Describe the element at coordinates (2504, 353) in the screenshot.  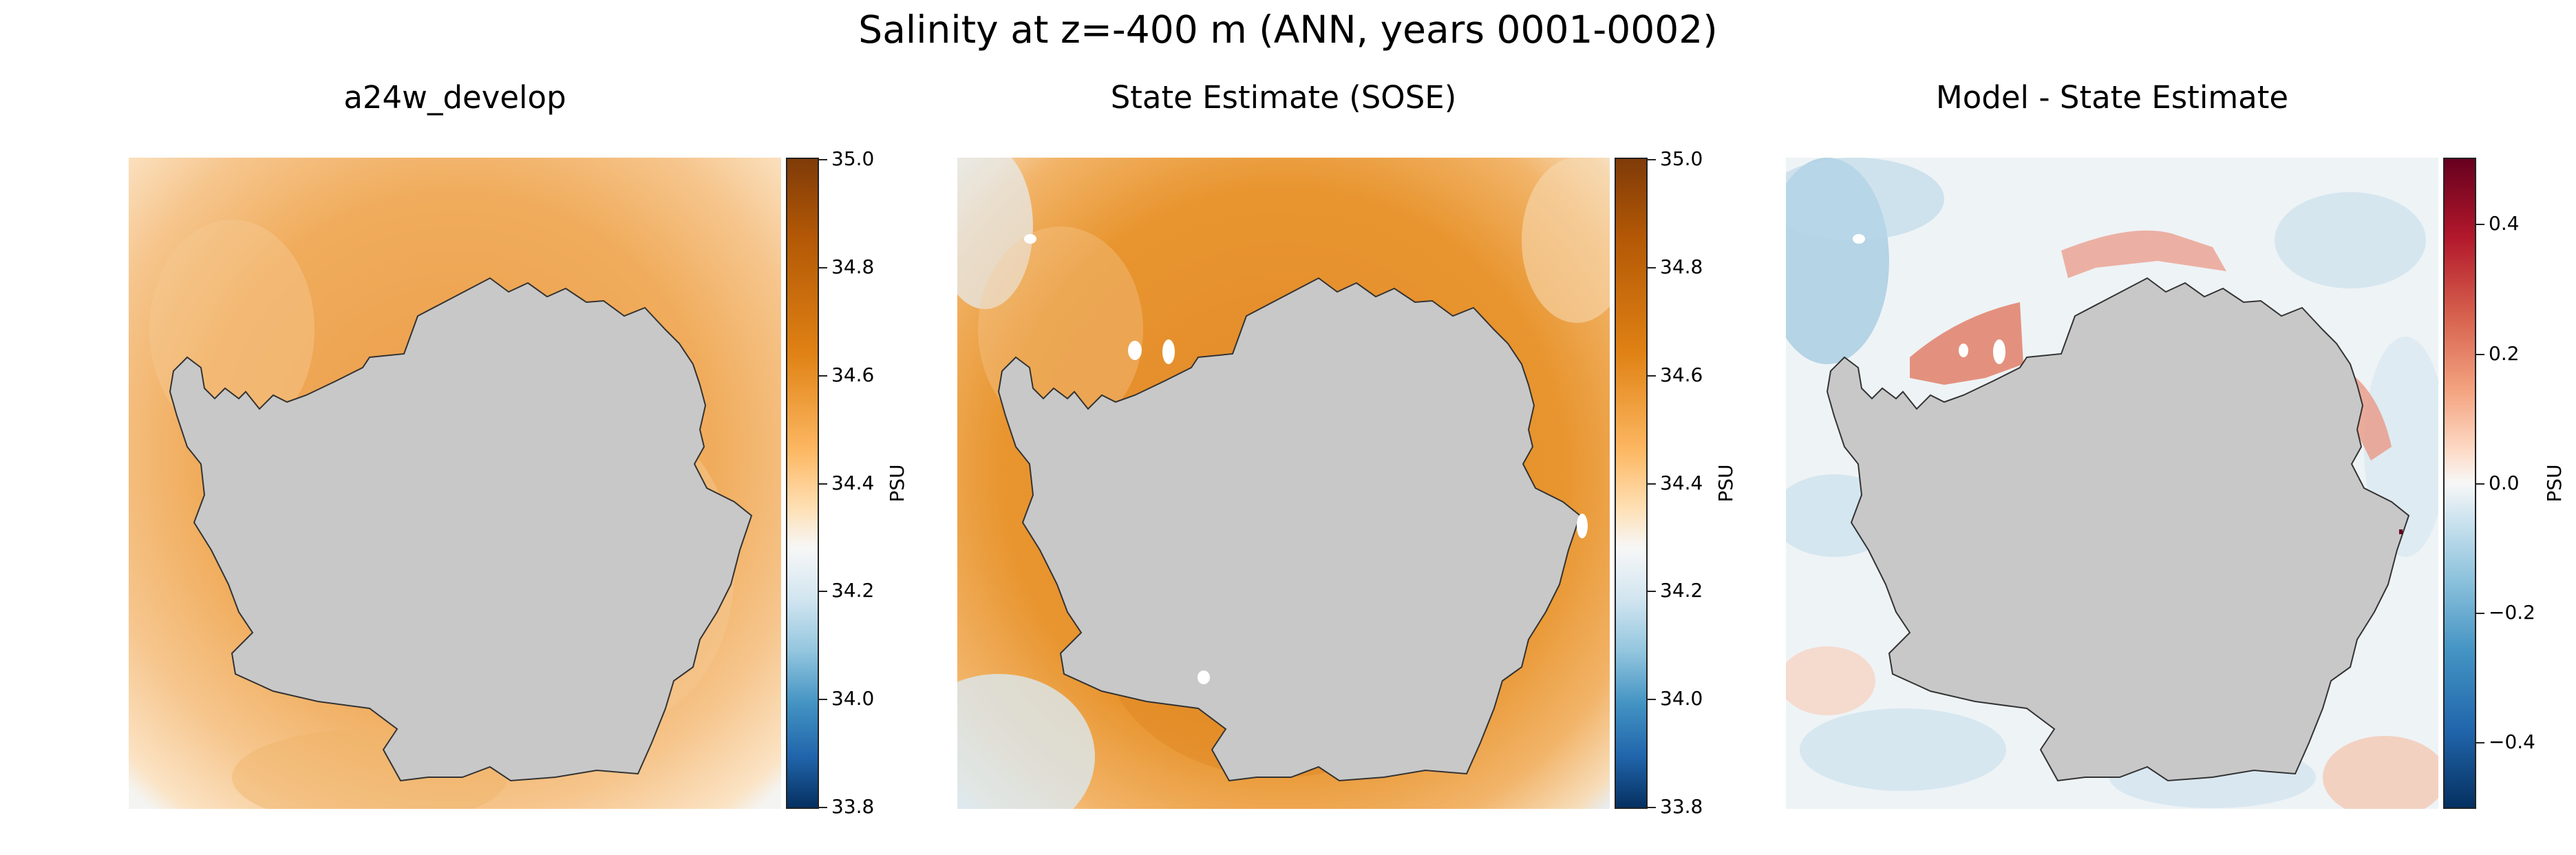
I see `tick-label: 0.2` at that location.